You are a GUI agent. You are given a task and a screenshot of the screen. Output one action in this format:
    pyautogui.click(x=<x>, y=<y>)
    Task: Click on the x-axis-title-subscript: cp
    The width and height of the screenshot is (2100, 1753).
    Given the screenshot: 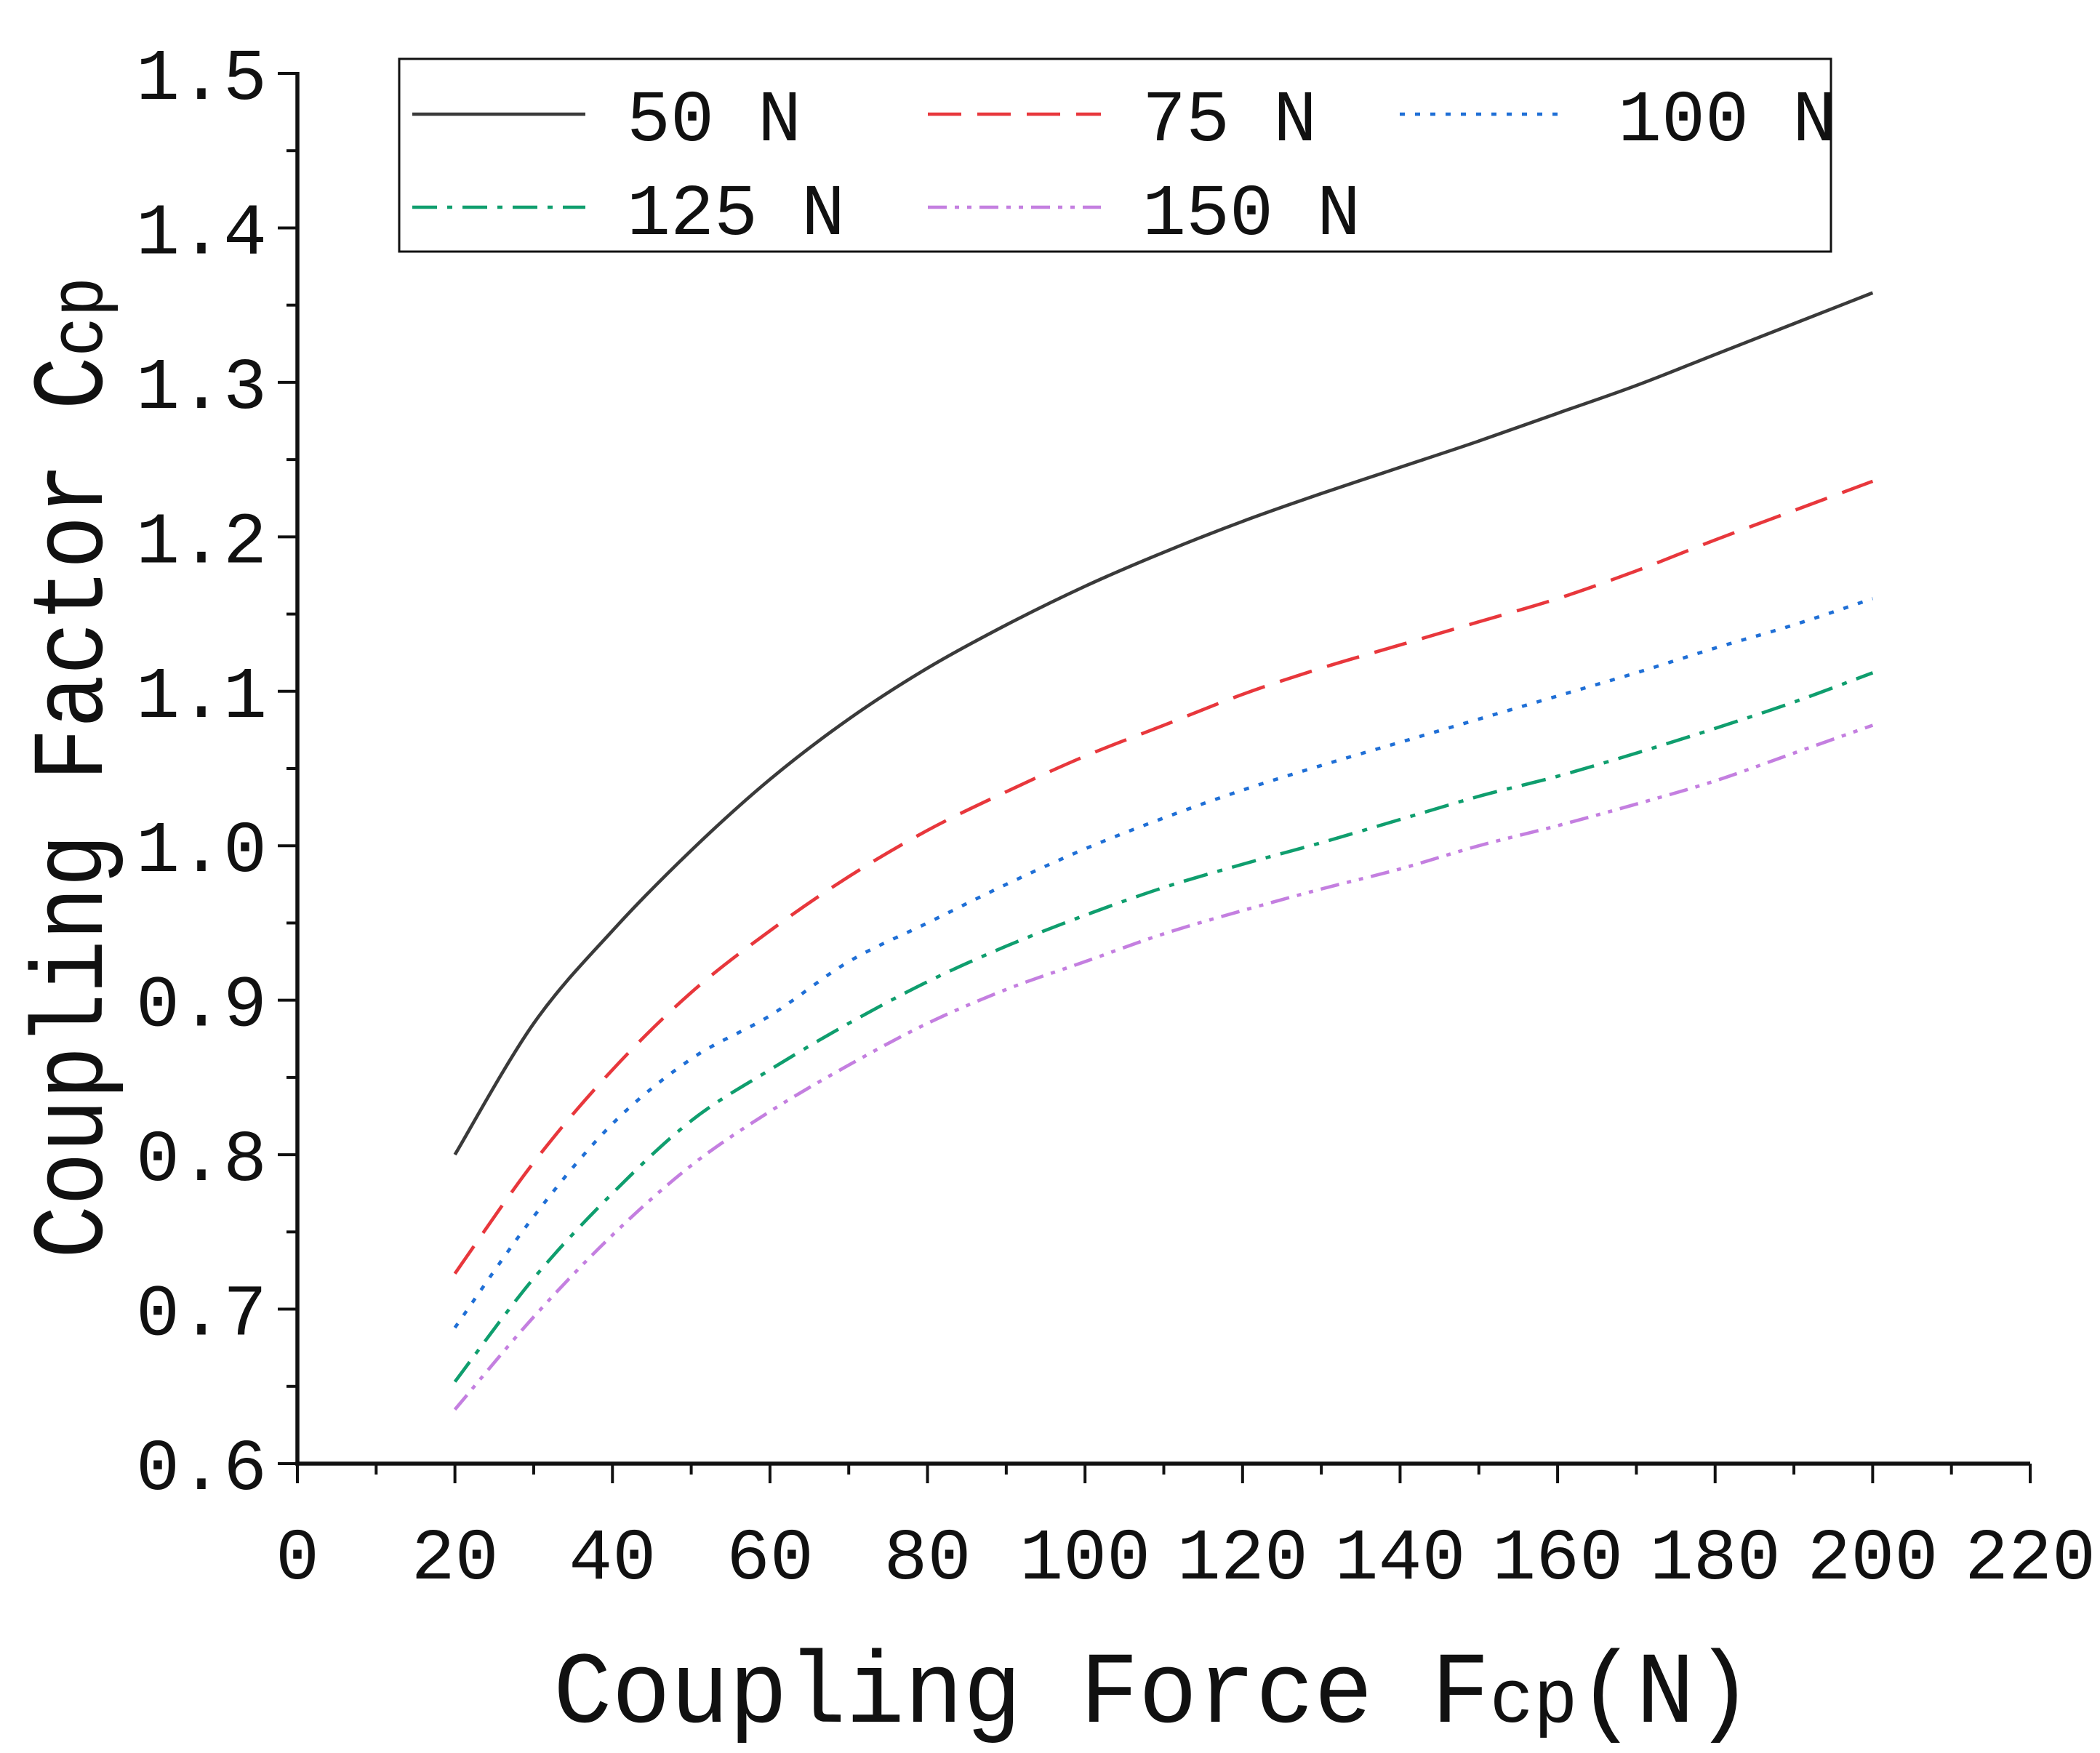 What is the action you would take?
    pyautogui.click(x=1534, y=1701)
    